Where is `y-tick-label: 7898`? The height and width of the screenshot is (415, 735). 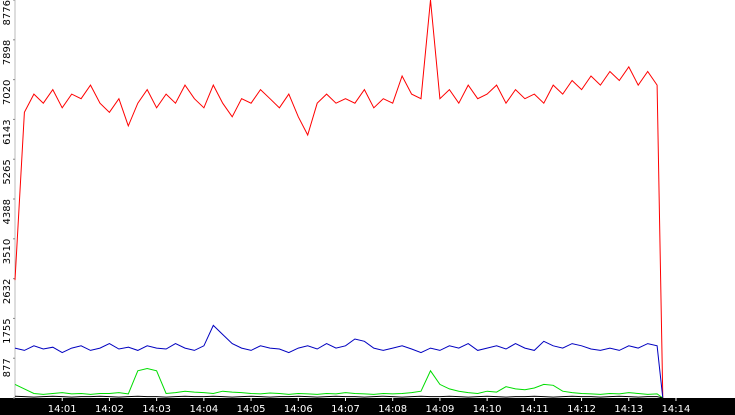 y-tick-label: 7898 is located at coordinates (7, 52).